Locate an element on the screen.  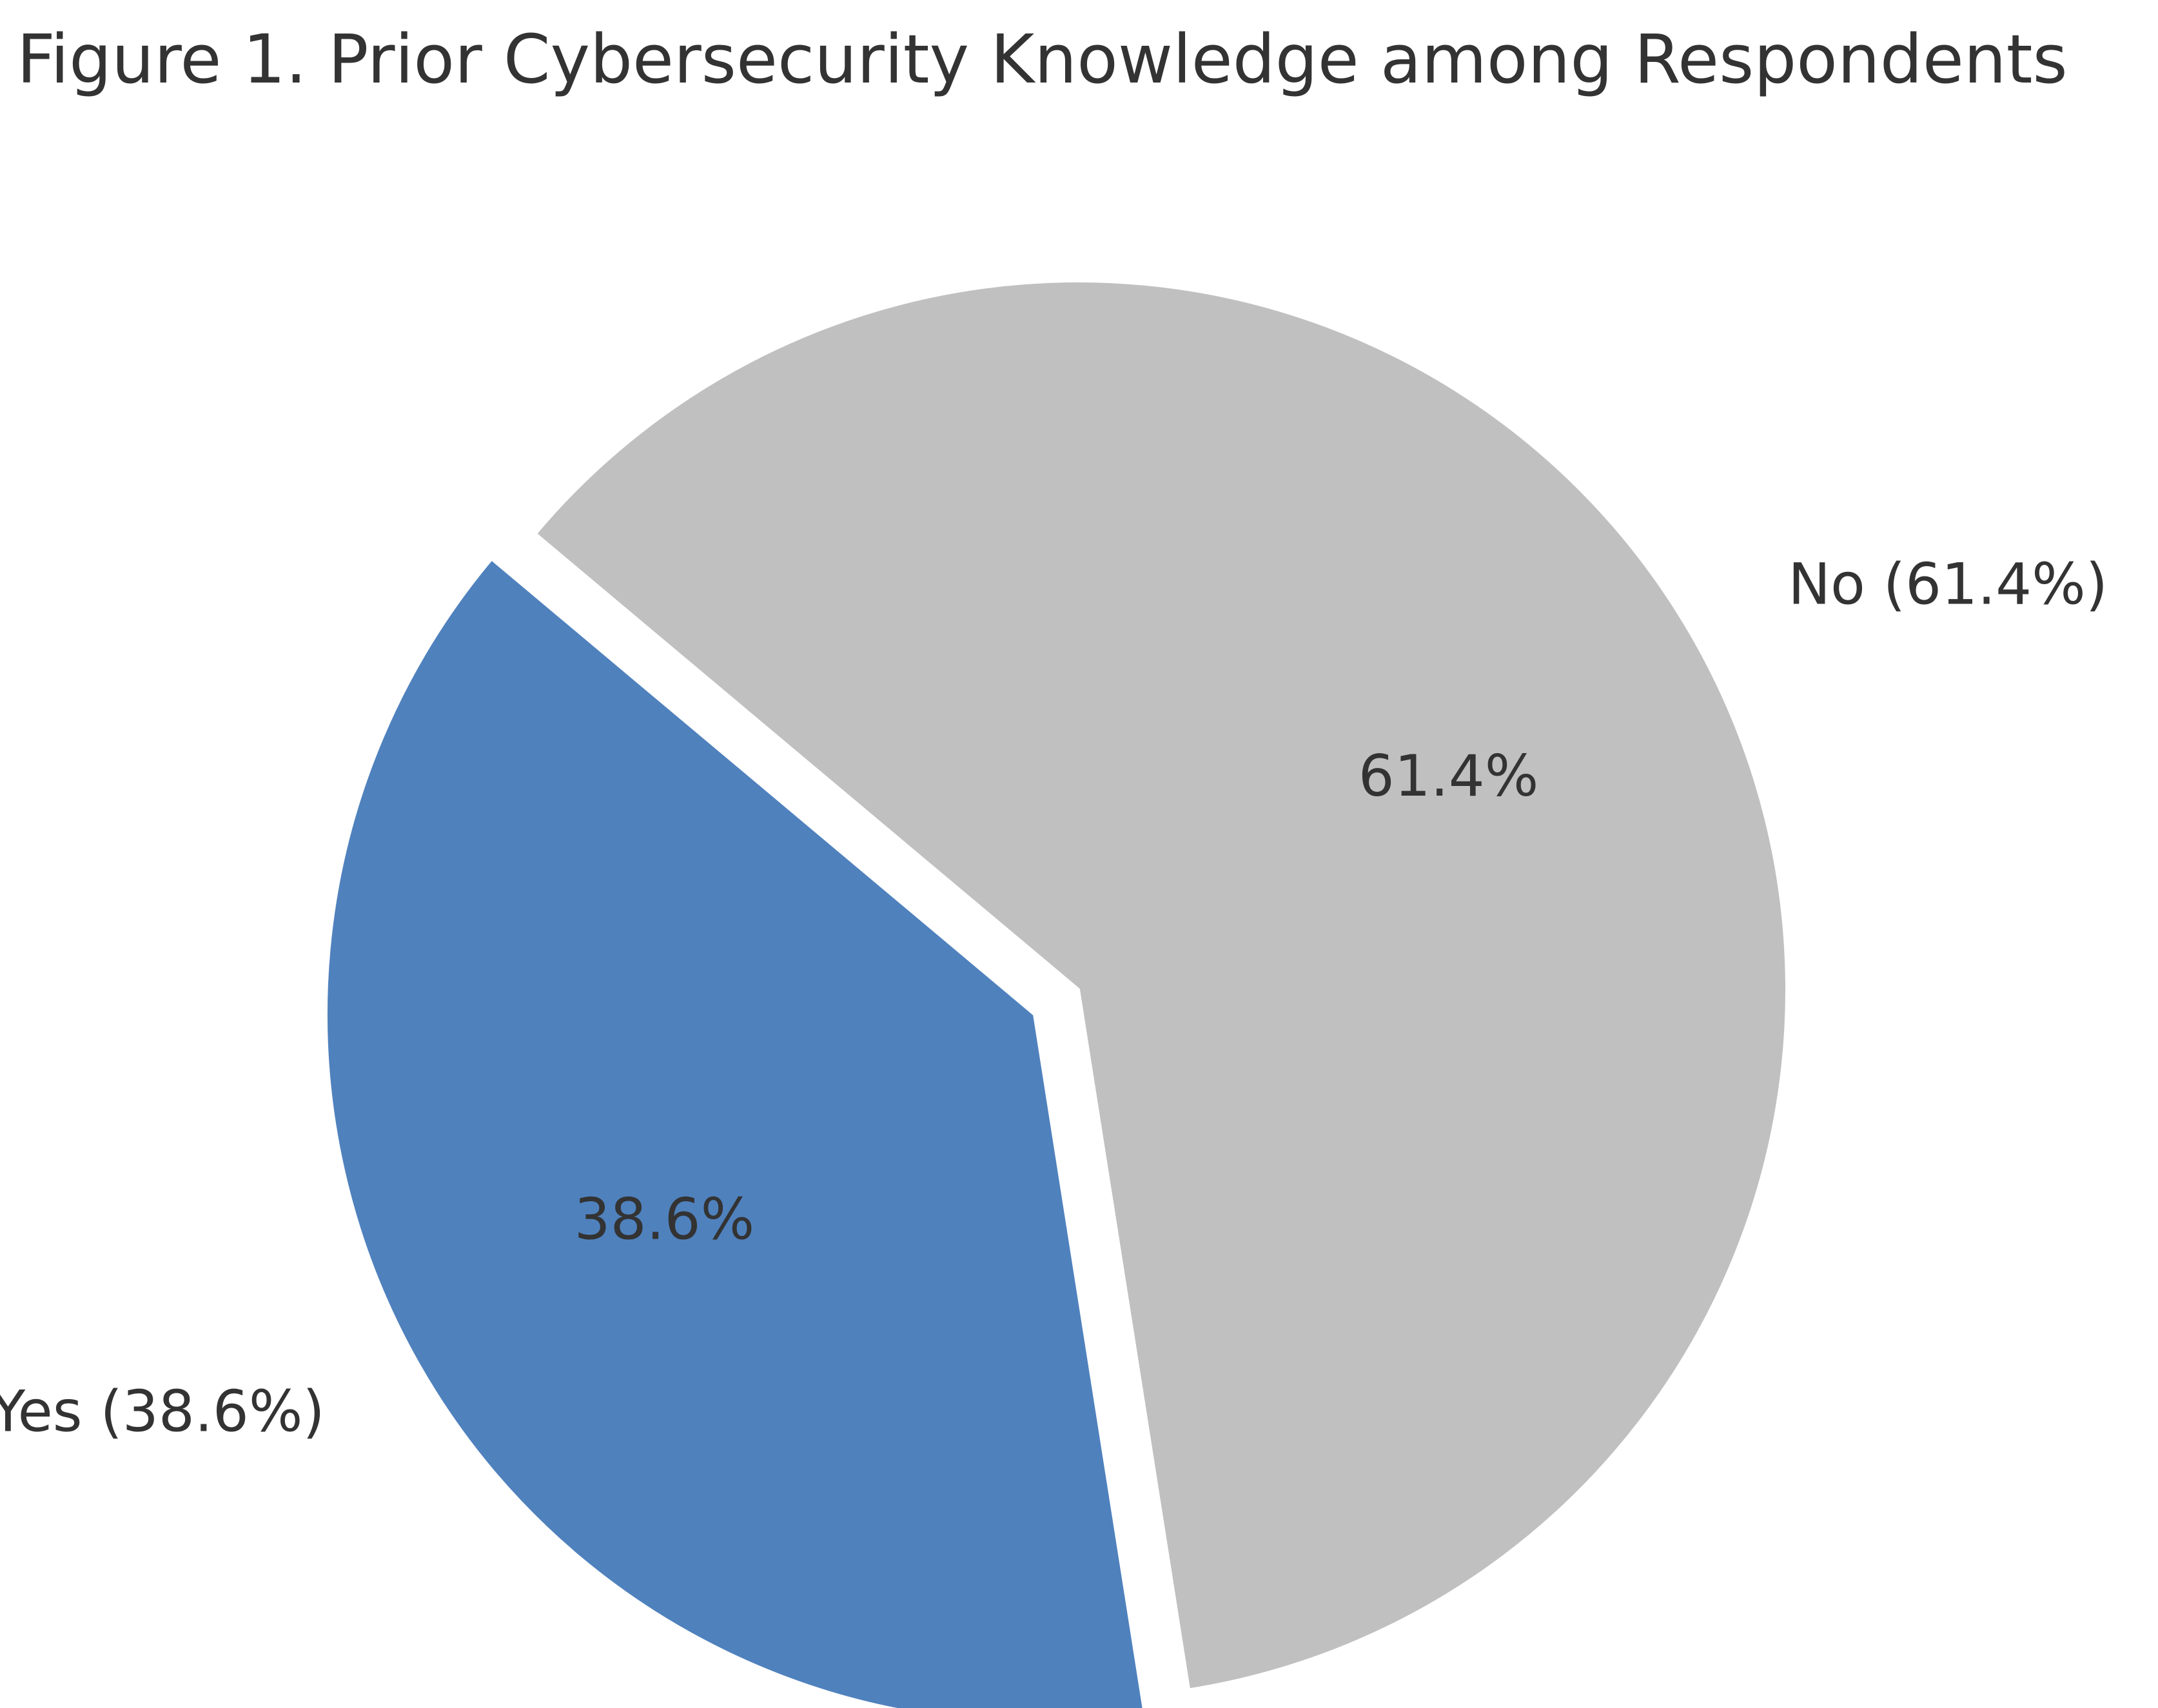
slice-category-label: No (61.4%) is located at coordinates (1948, 584).